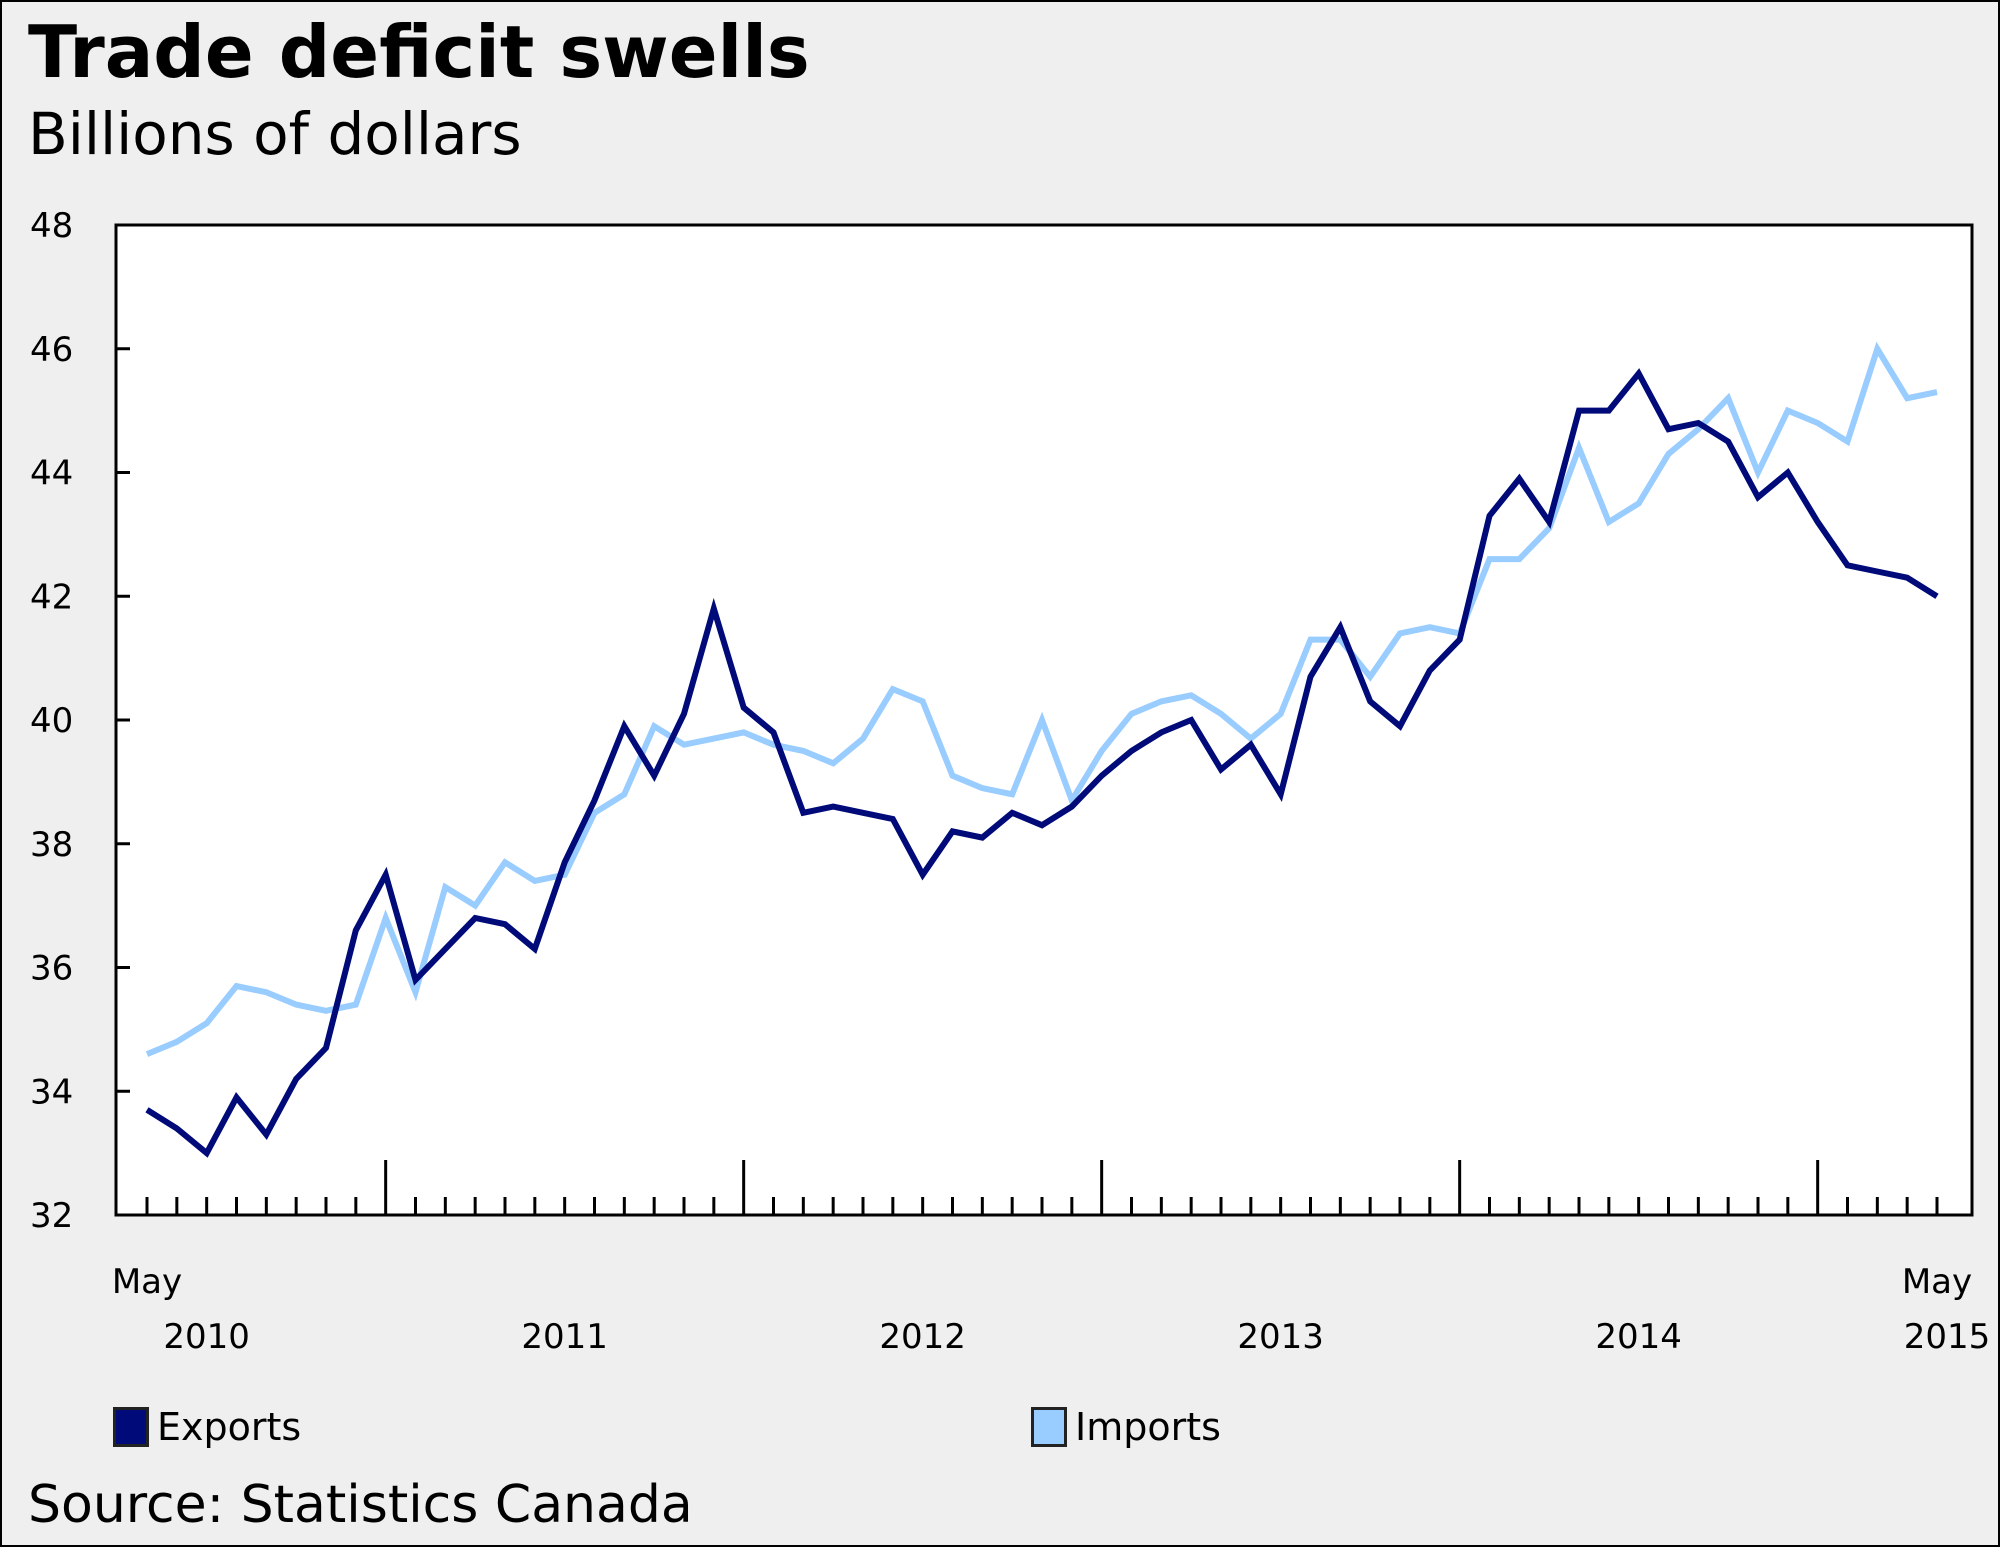 Image resolution: width=2000 pixels, height=1547 pixels. I want to click on y-tick-label: 38, so click(51, 845).